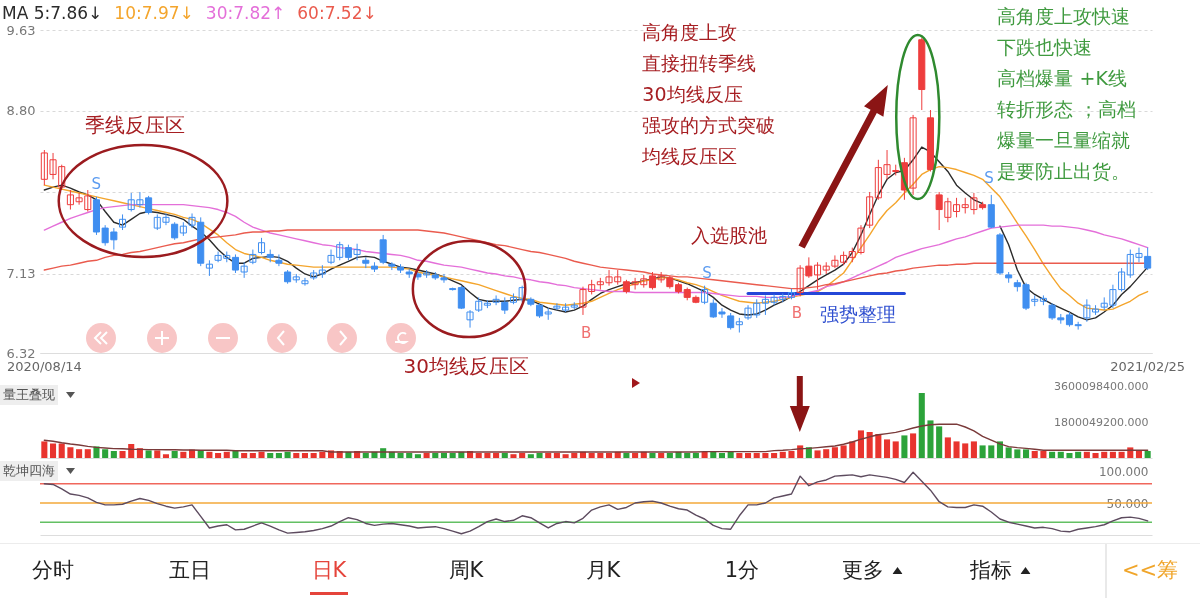 The width and height of the screenshot is (1200, 598). Describe the element at coordinates (1067, 109) in the screenshot. I see `annotation: 转折形态 ；高档` at that location.